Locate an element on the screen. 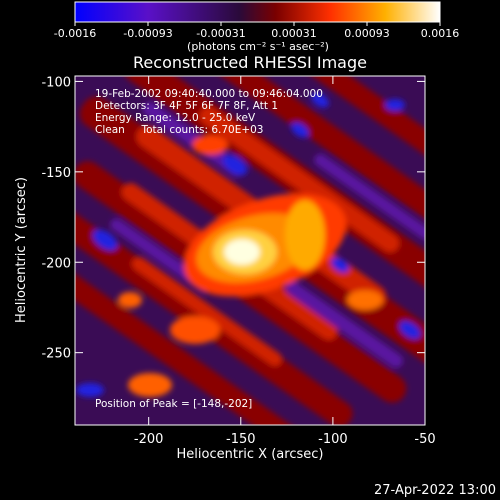 The height and width of the screenshot is (500, 500). annotation-energy-range: Energy Range: 12.0 - 25.0 keV is located at coordinates (175, 118).